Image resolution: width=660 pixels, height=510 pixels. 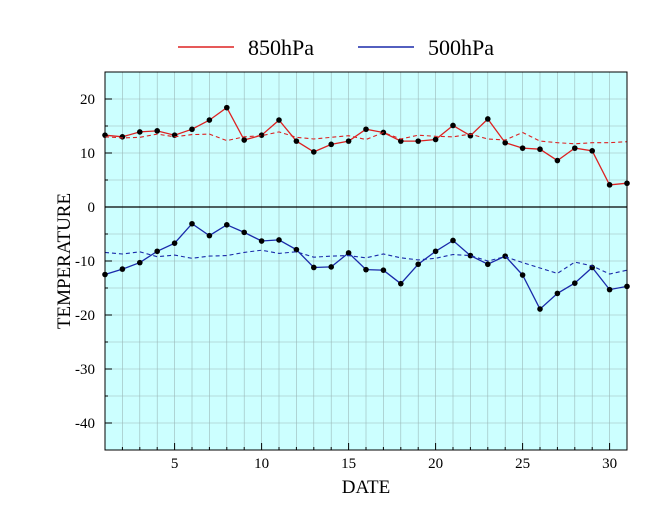 I want to click on y-axis-label: TEMPERATURE, so click(x=64, y=261).